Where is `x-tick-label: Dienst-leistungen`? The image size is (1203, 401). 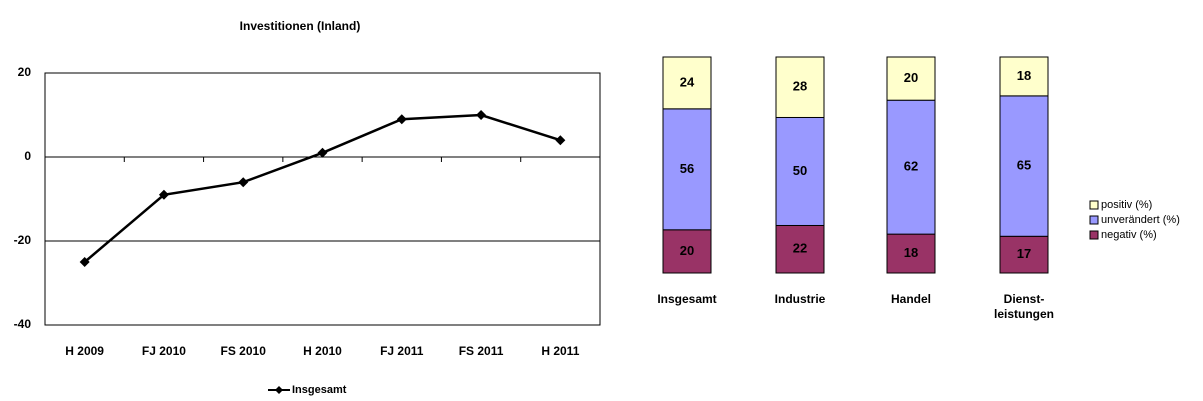 x-tick-label: Dienst-leistungen is located at coordinates (1024, 306).